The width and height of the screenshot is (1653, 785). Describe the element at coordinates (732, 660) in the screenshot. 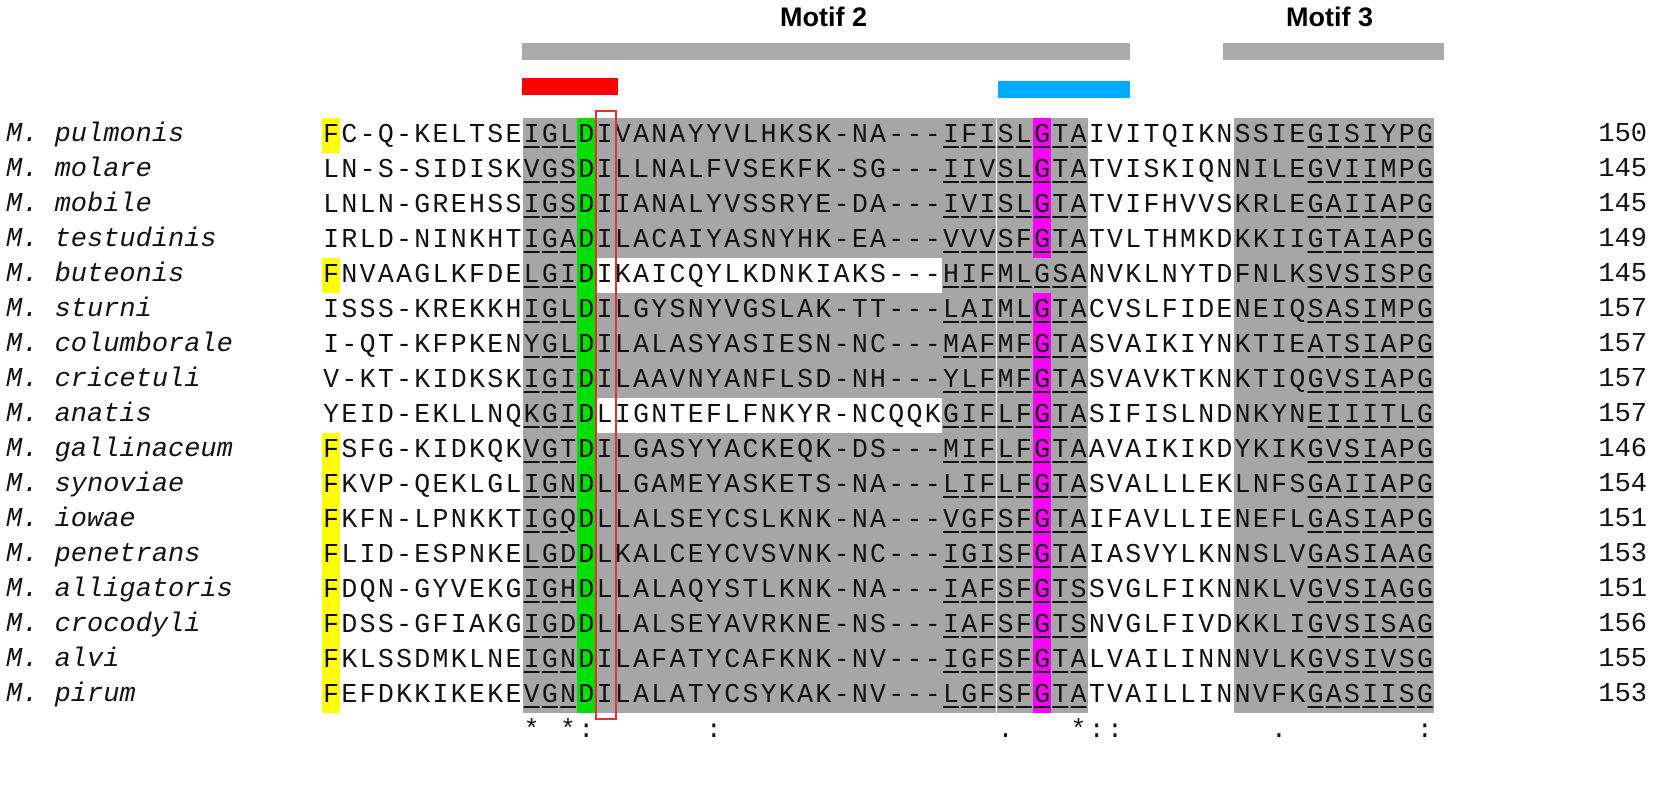

I see `residue: C` at that location.